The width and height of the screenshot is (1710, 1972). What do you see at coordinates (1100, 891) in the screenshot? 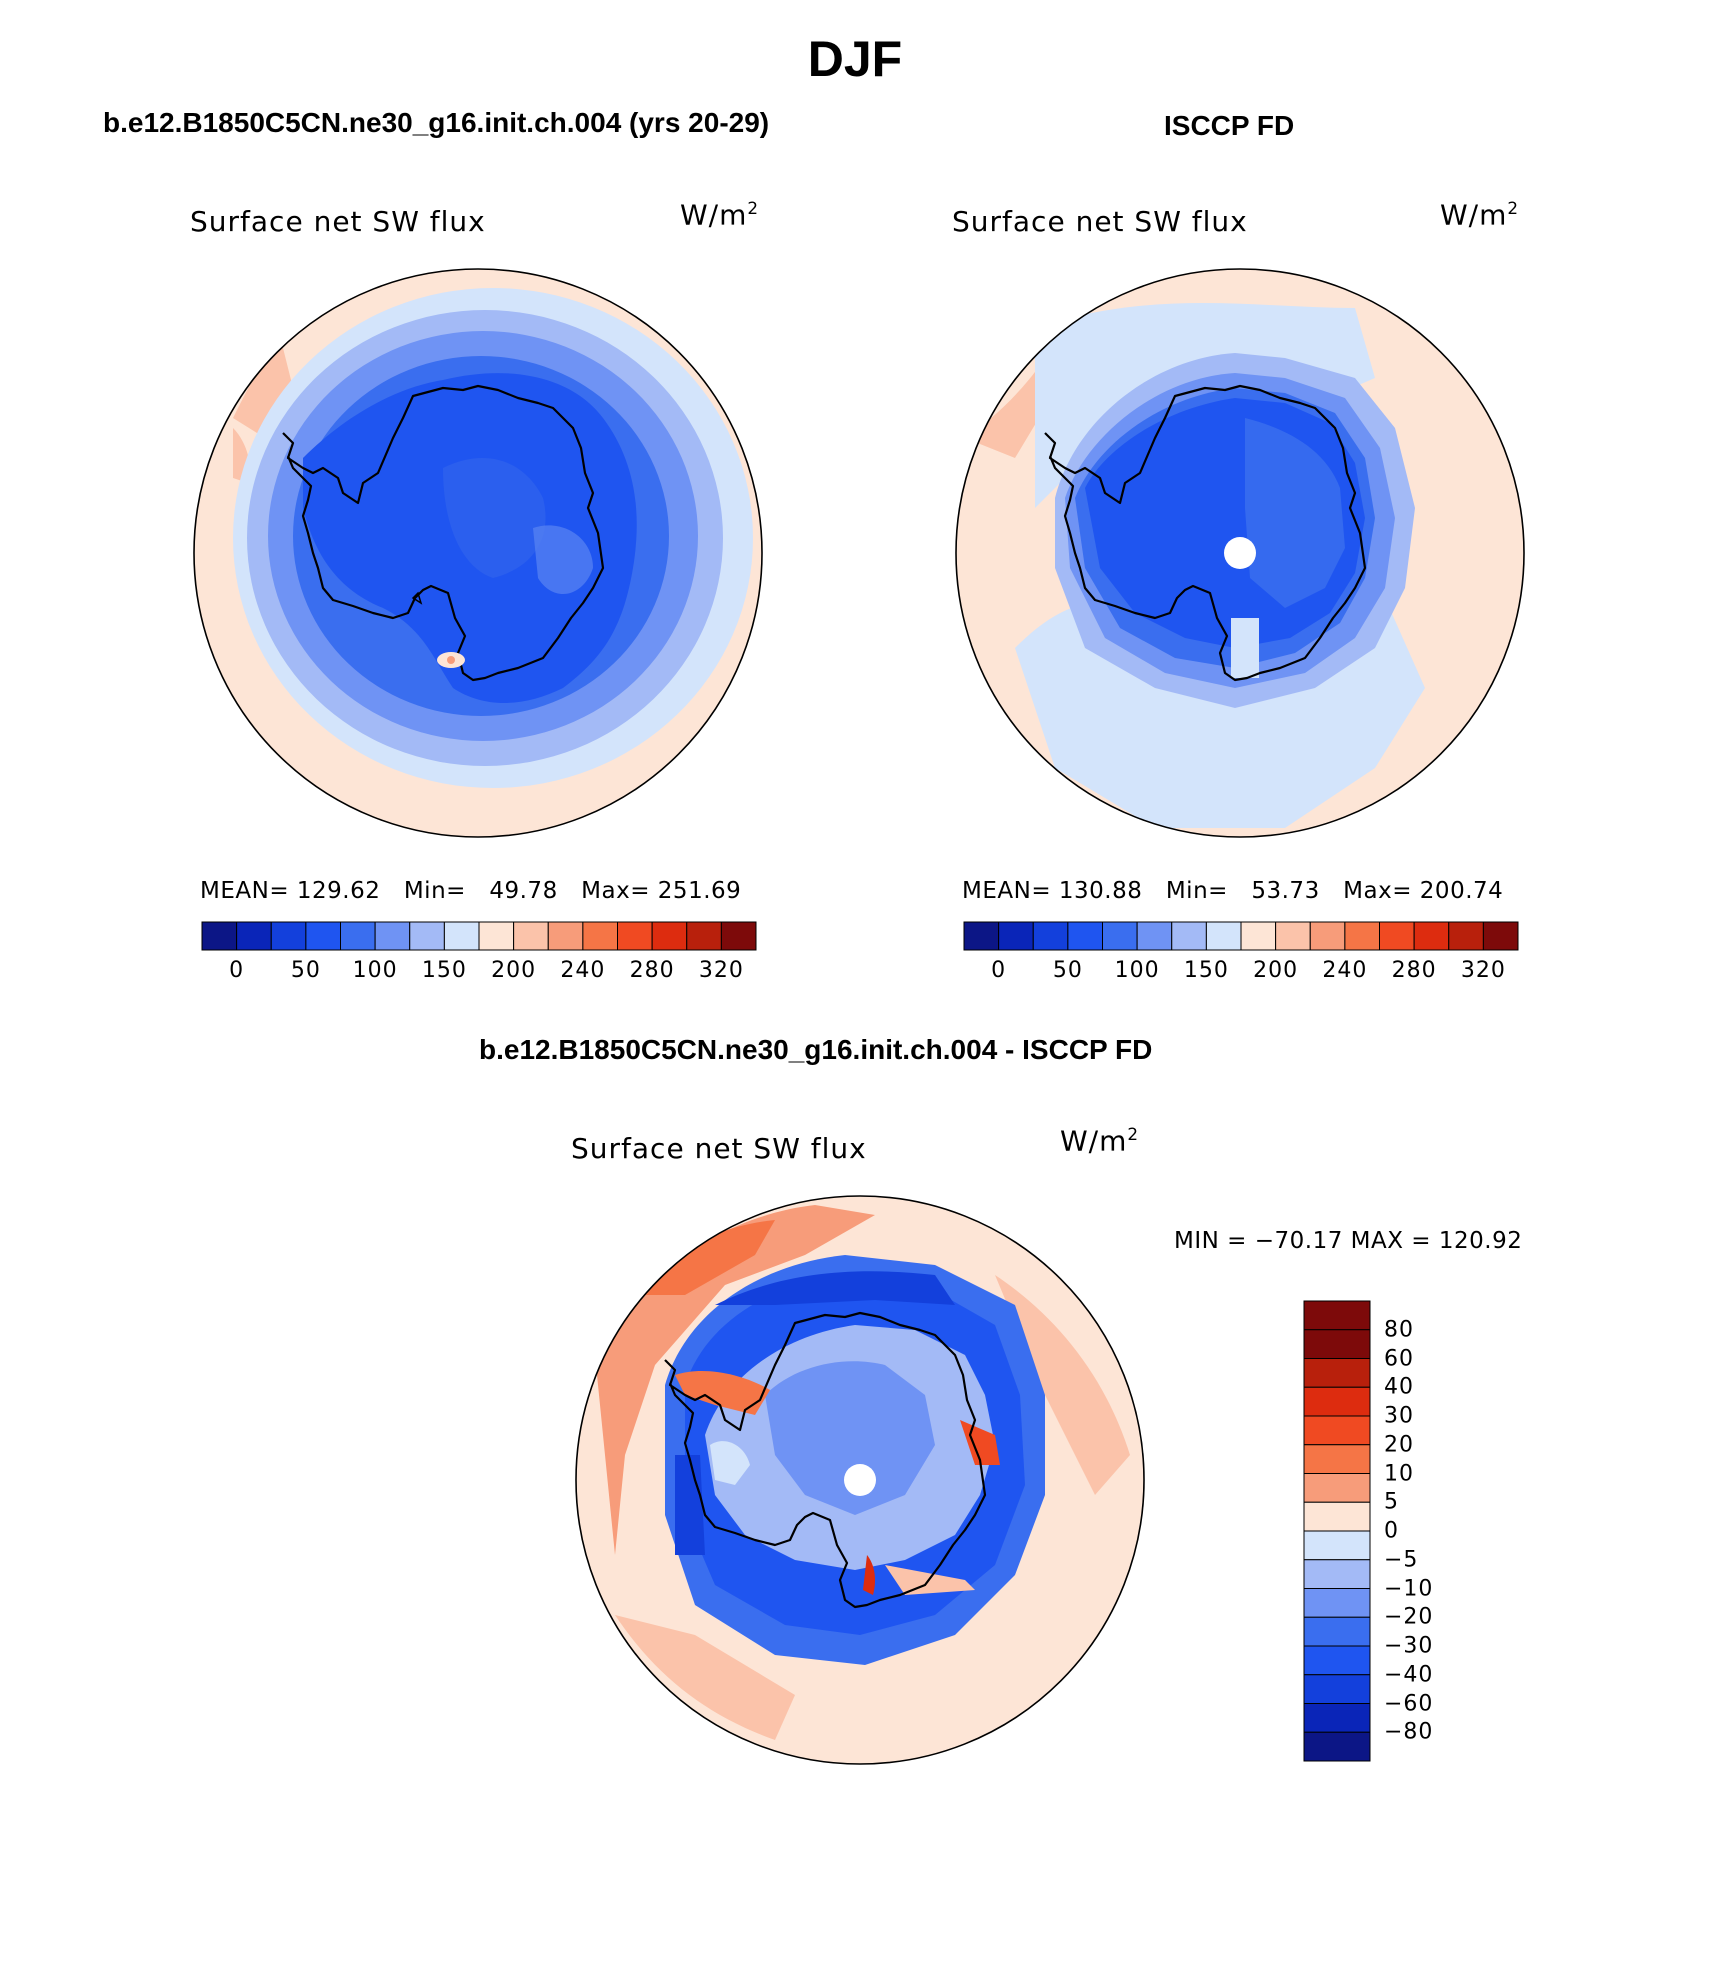
I see `panel2-mean-value: 130.88` at bounding box center [1100, 891].